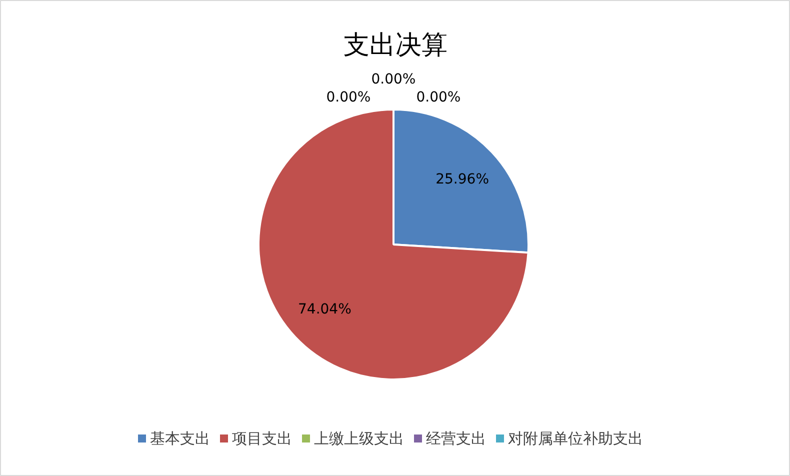  I want to click on legend-label: 对附属单位补助支出, so click(575, 439).